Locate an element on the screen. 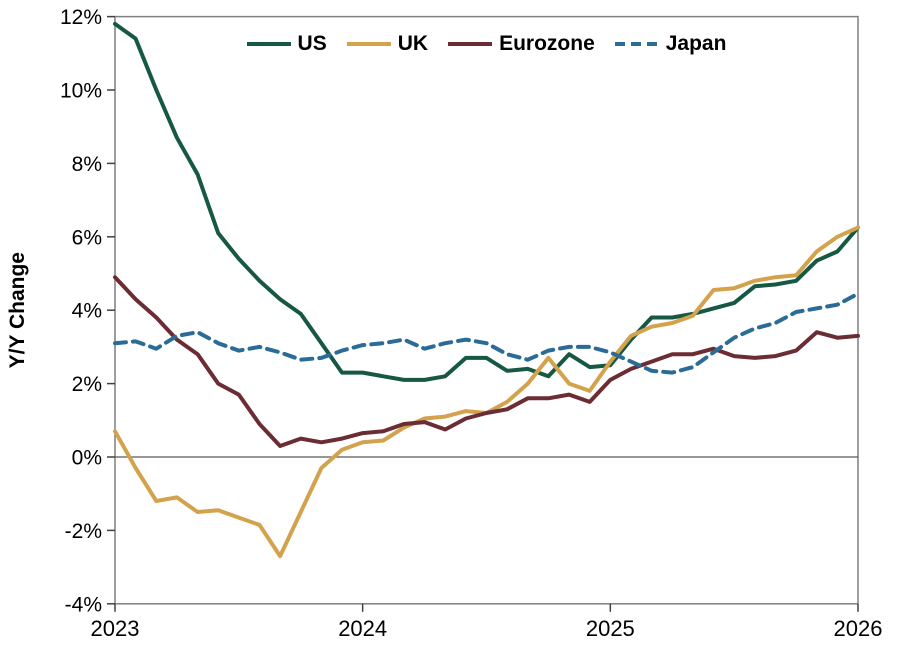 Image resolution: width=900 pixels, height=654 pixels. y-axis-title: Y/Y Change is located at coordinates (17, 310).